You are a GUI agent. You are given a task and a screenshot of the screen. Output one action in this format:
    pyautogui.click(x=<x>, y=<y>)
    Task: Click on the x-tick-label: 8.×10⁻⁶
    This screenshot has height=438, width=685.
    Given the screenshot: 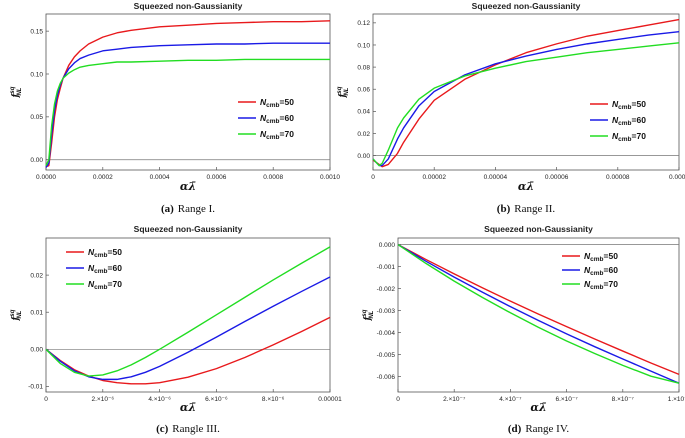 What is the action you would take?
    pyautogui.click(x=273, y=399)
    